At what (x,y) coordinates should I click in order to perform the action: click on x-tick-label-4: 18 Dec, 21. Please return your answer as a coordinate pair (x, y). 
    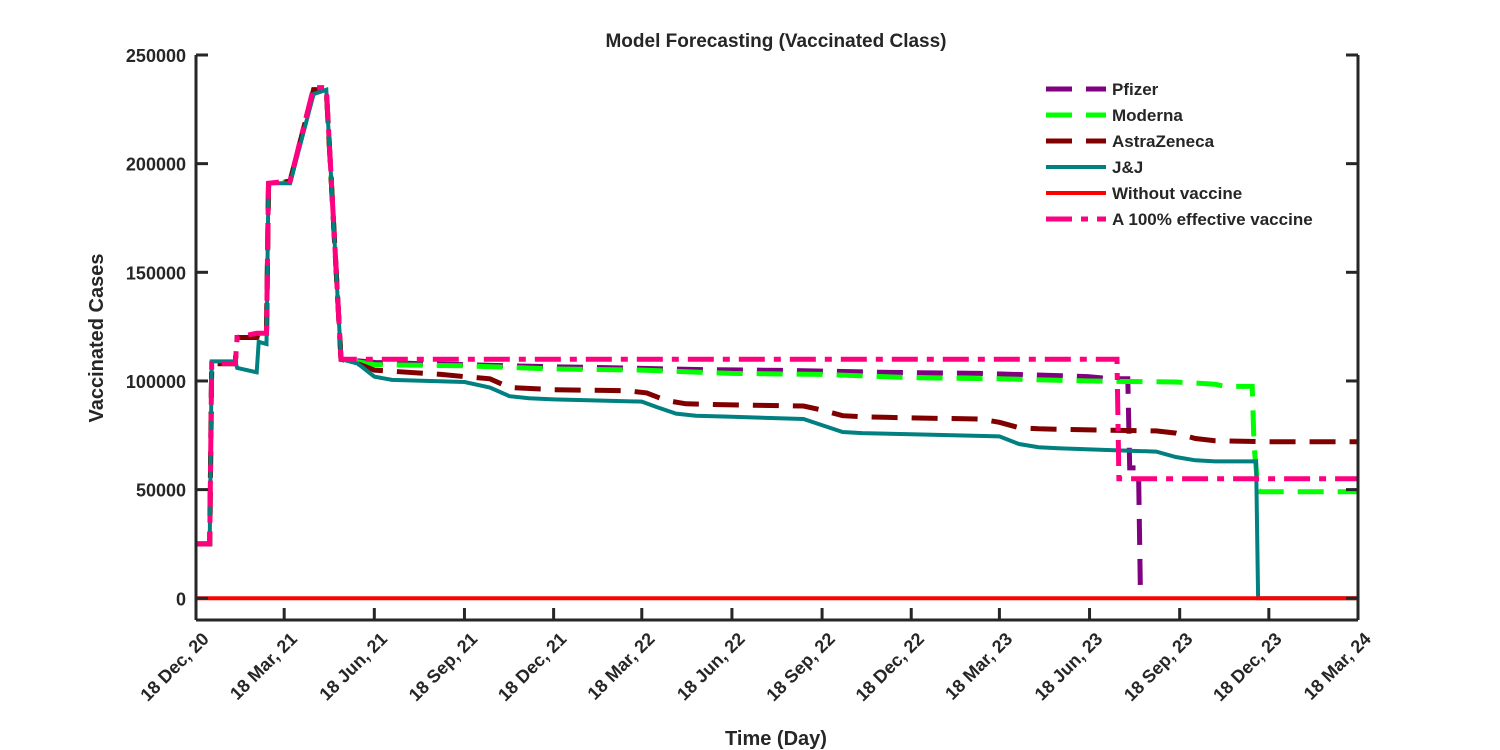
    Looking at the image, I should click on (532, 667).